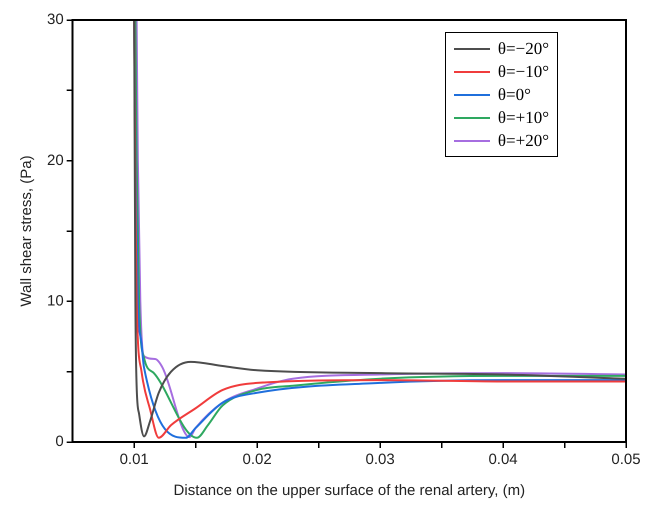  Describe the element at coordinates (523, 118) in the screenshot. I see `legend-label: θ=+10°` at that location.